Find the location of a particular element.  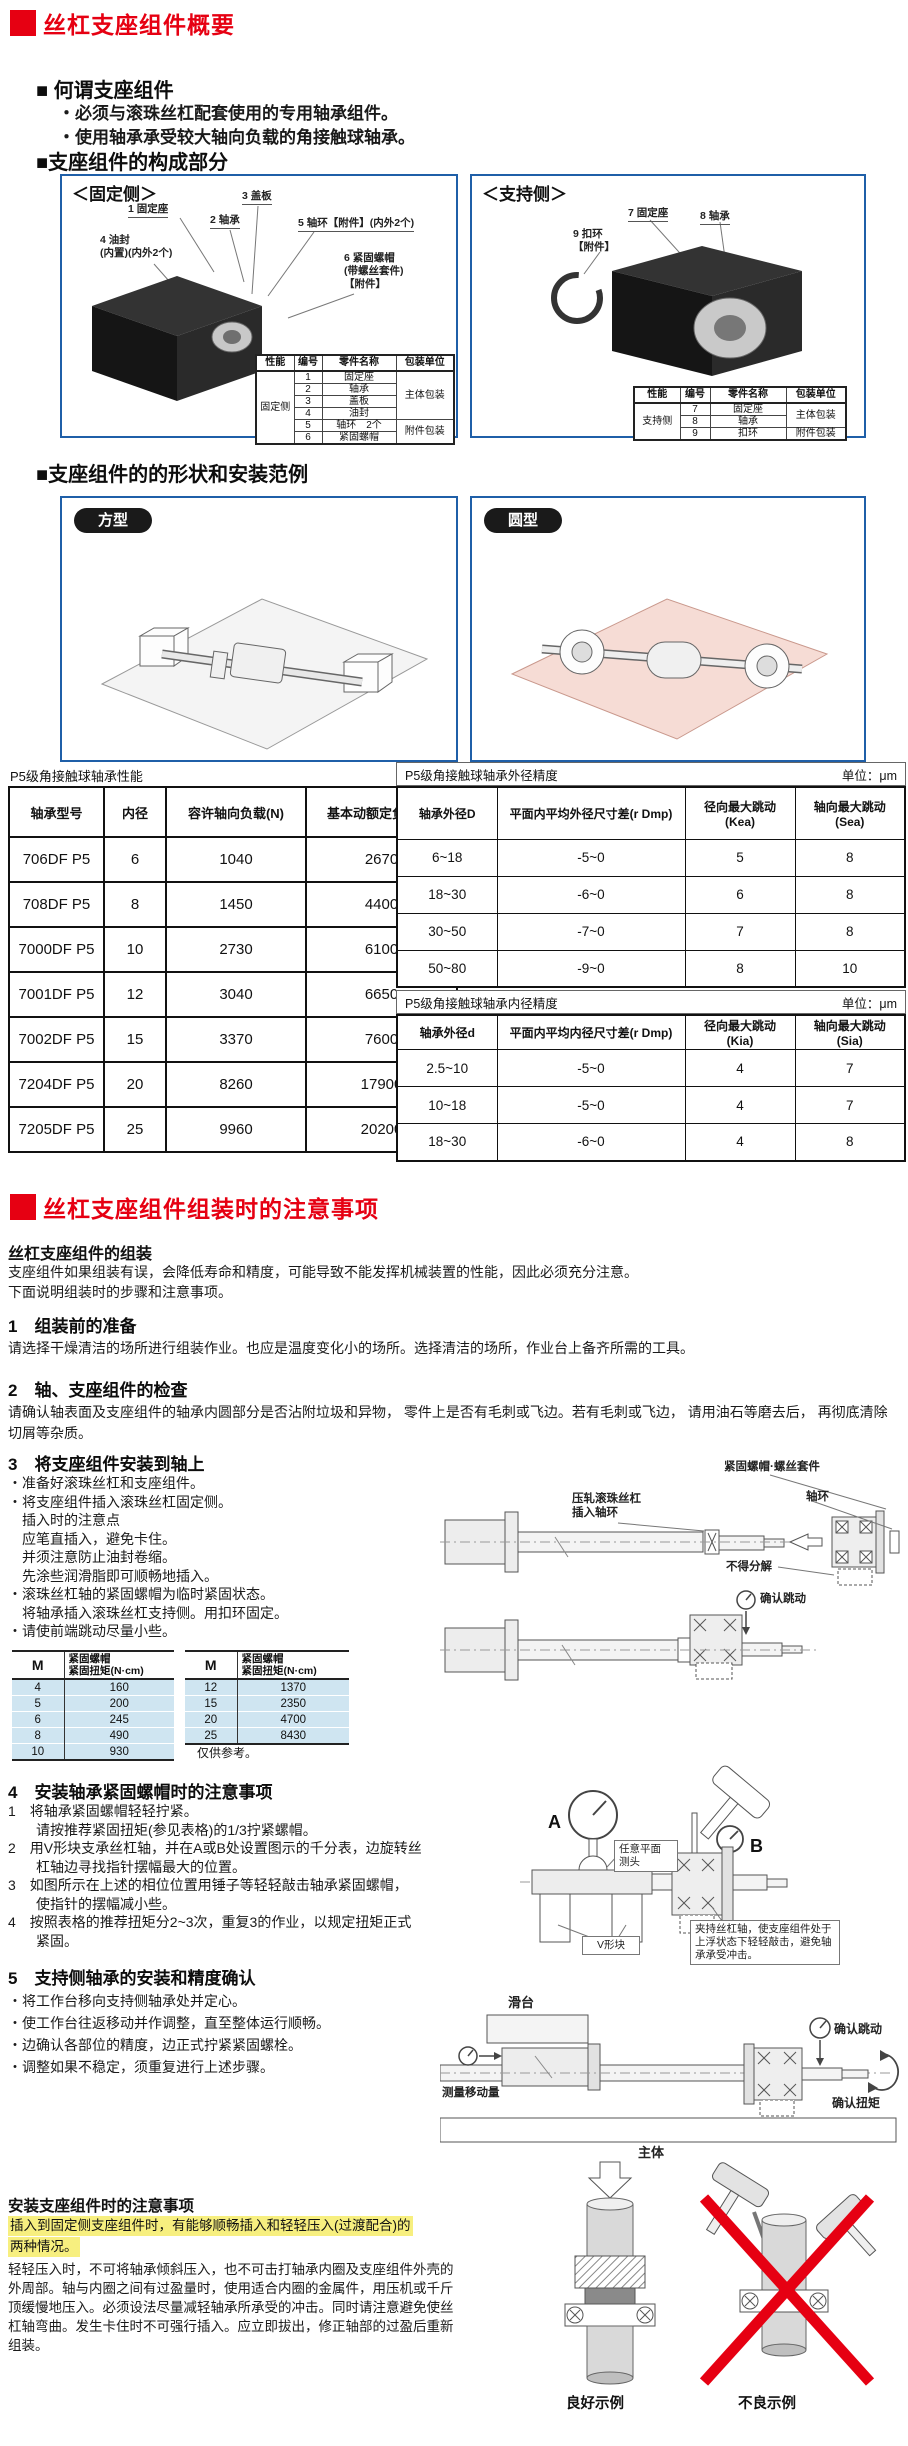

table-cell: 轴环 2个 is located at coordinates (359, 425).